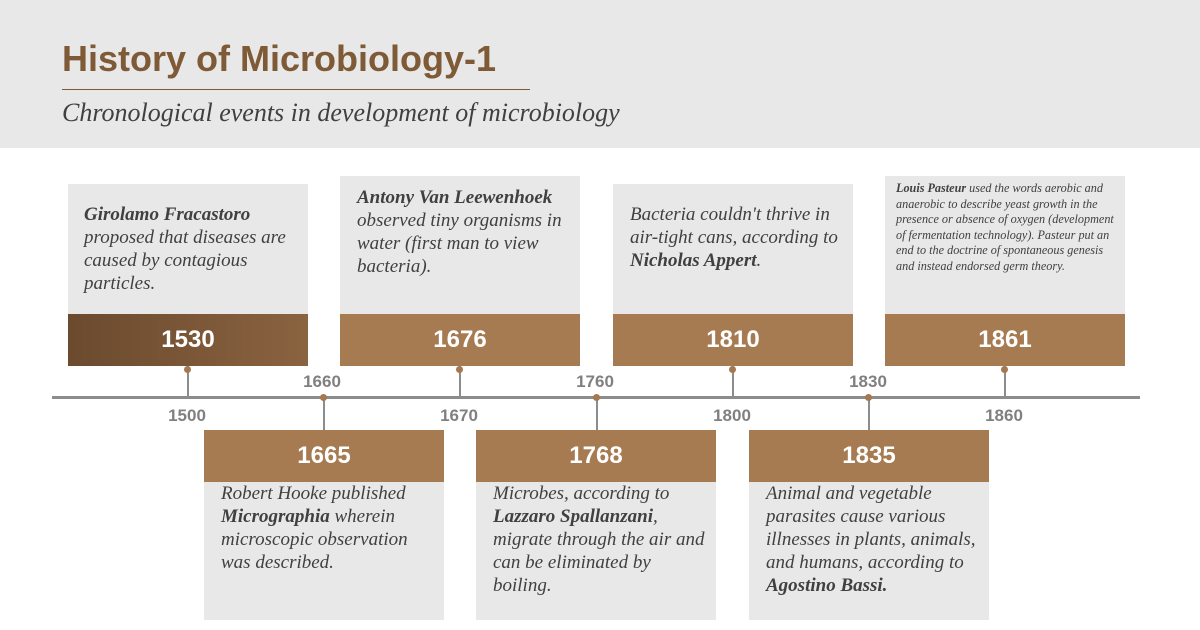 The height and width of the screenshot is (630, 1200). What do you see at coordinates (732, 415) in the screenshot?
I see `axis-label-1800: 1800` at bounding box center [732, 415].